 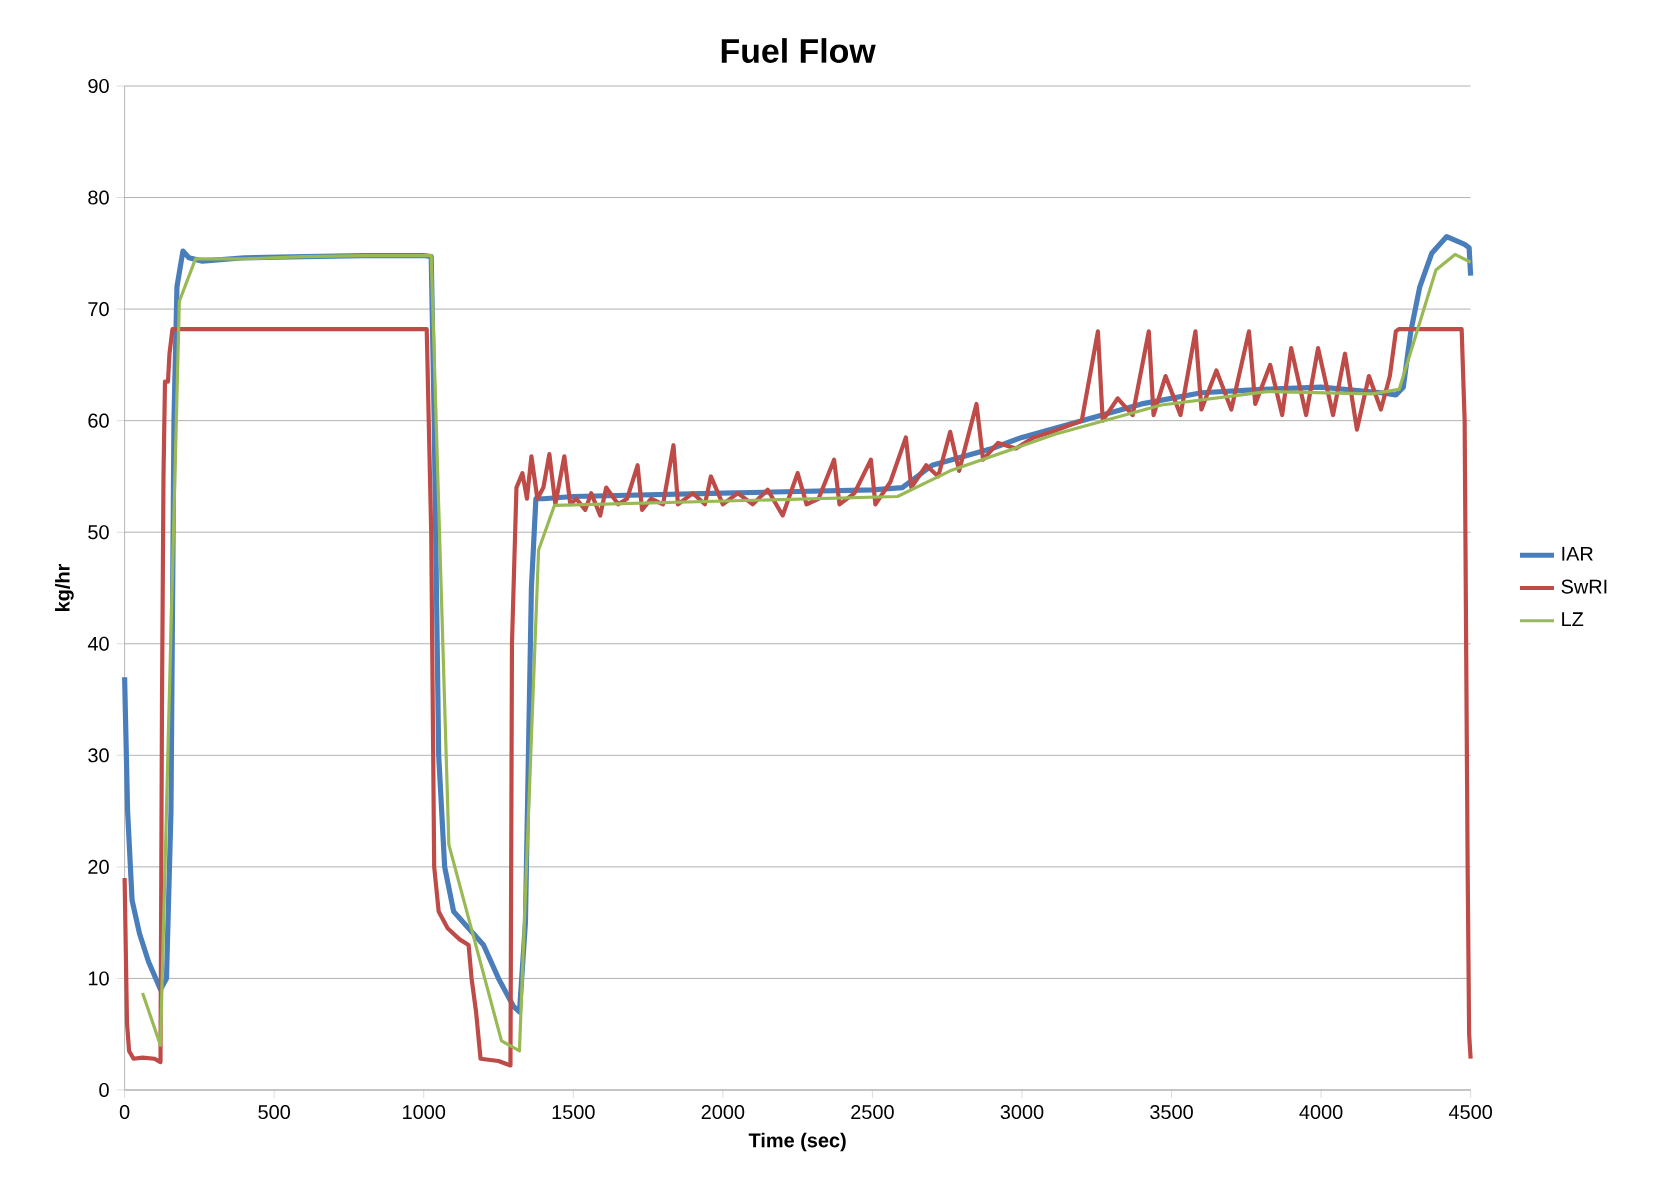 What do you see at coordinates (98, 866) in the screenshot?
I see `y-tick-label: 20` at bounding box center [98, 866].